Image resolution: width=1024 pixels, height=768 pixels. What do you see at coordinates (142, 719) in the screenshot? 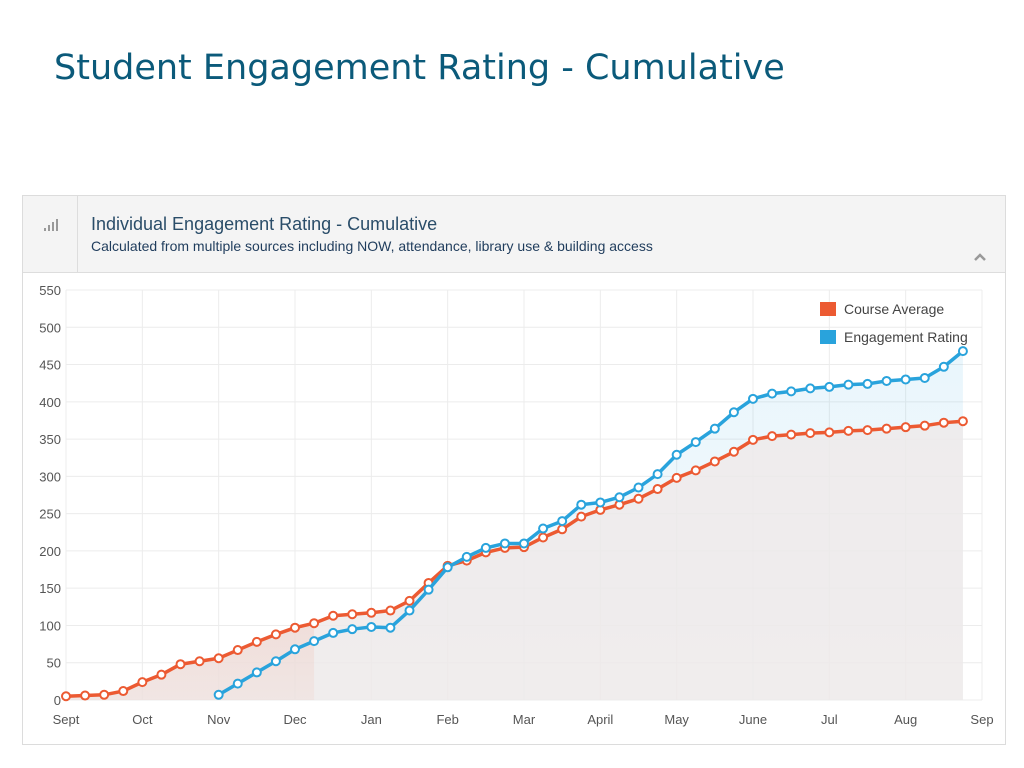
I see `x-tick-label: Oct` at bounding box center [142, 719].